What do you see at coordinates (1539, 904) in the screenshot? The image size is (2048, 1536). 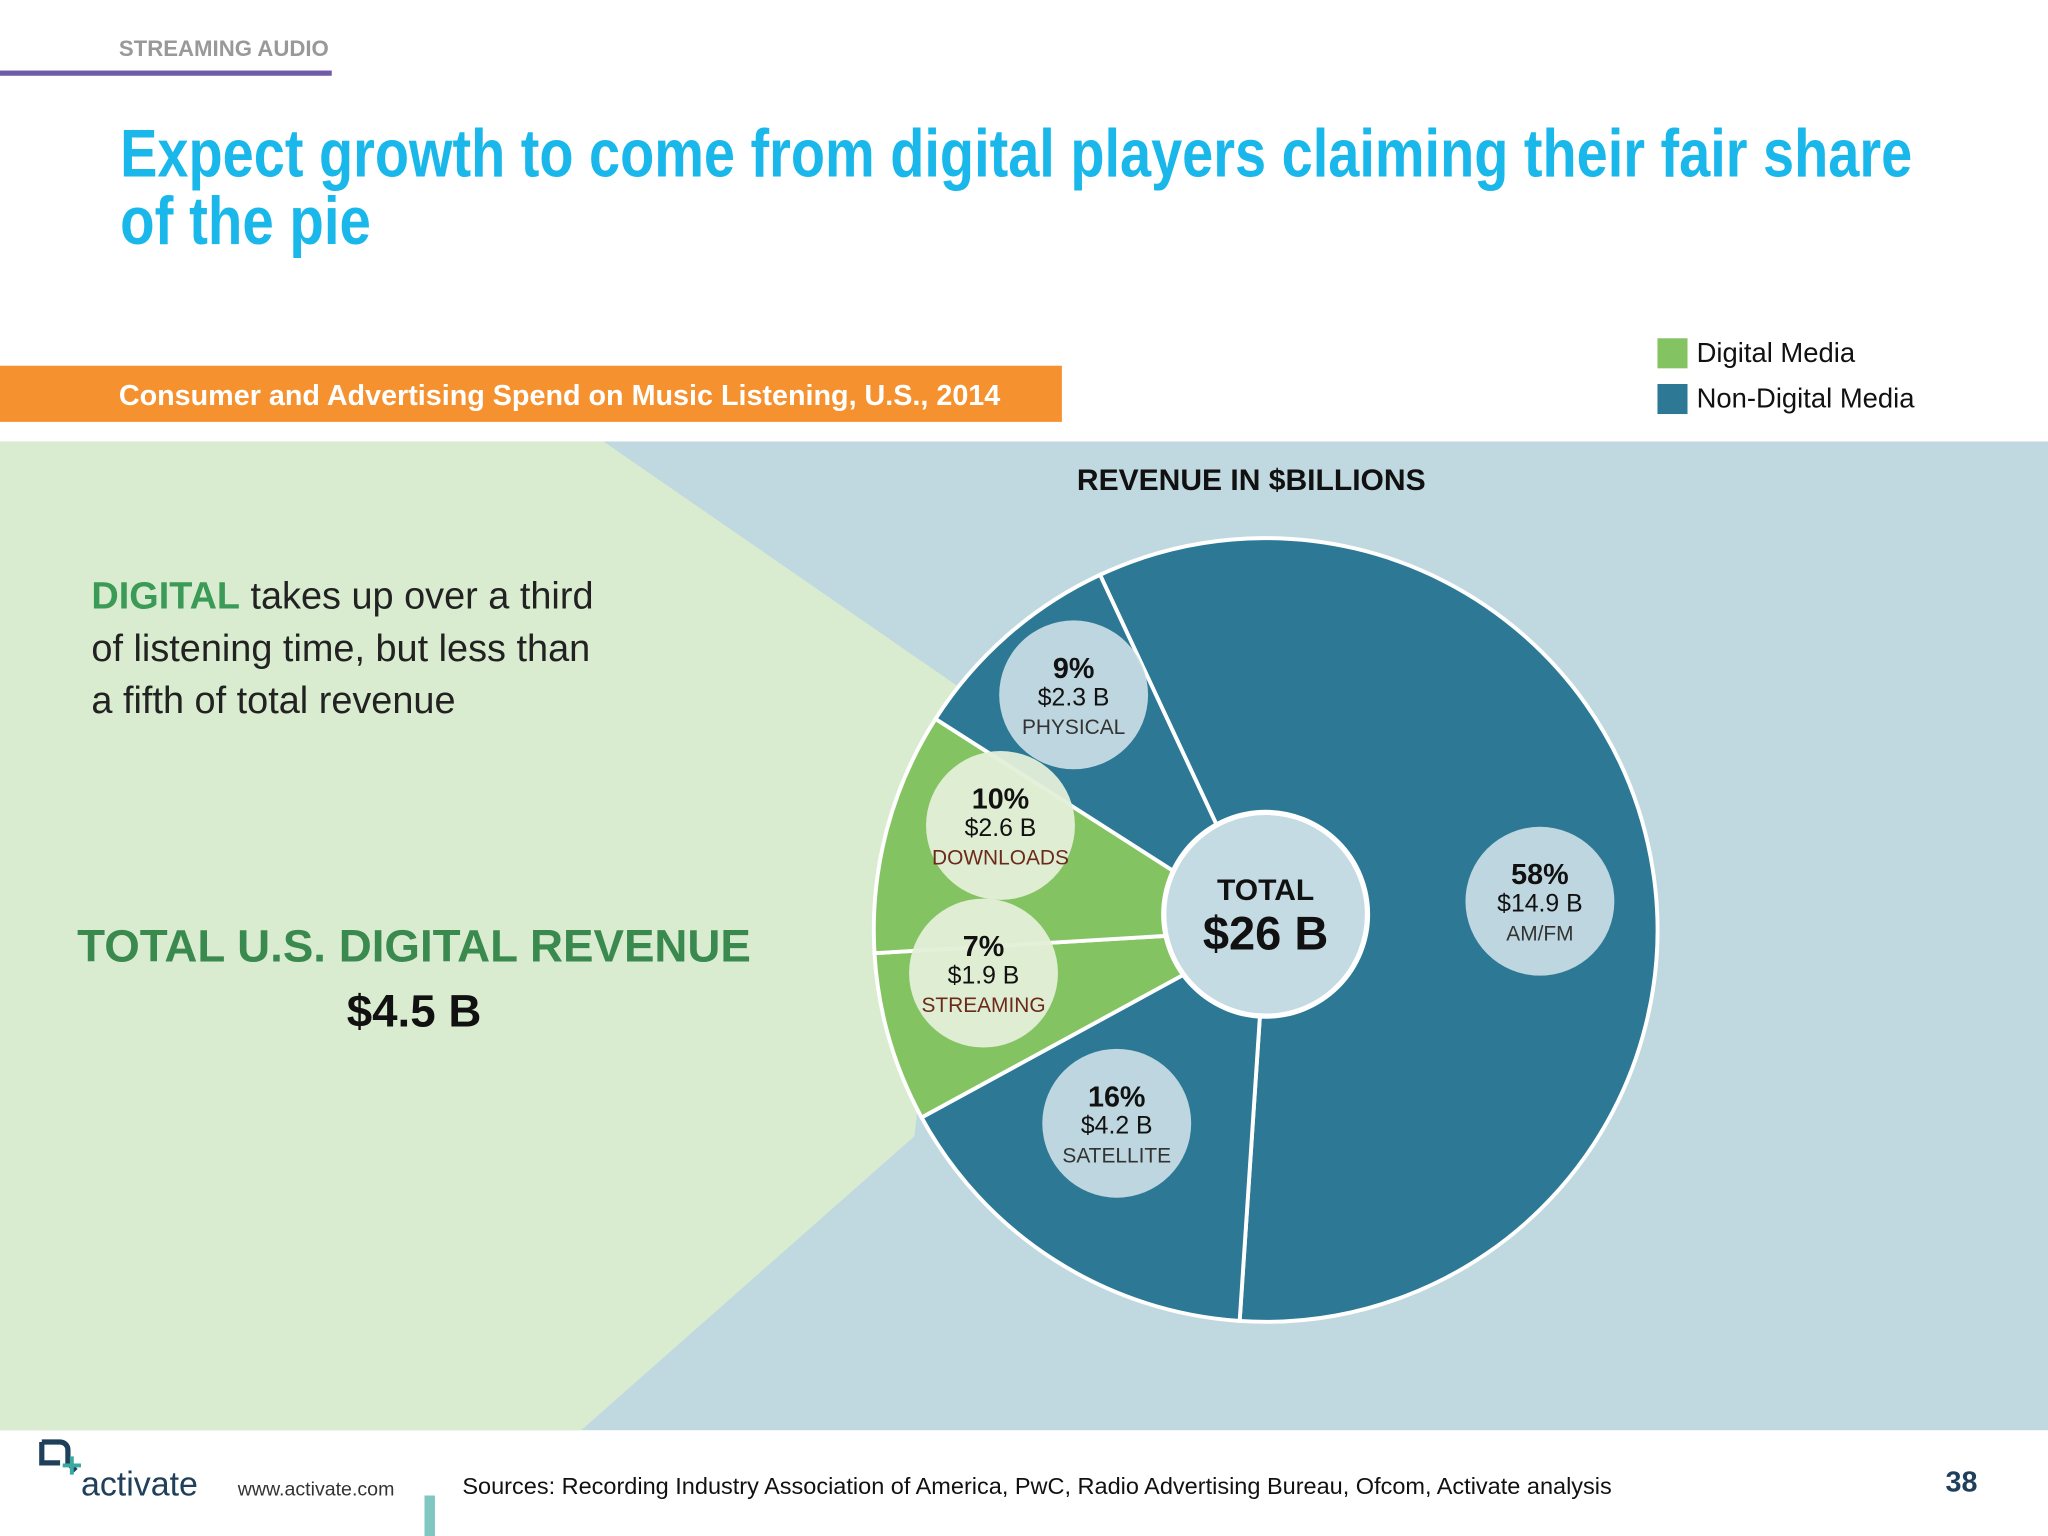 I see `revenue-label: $14.9 B` at bounding box center [1539, 904].